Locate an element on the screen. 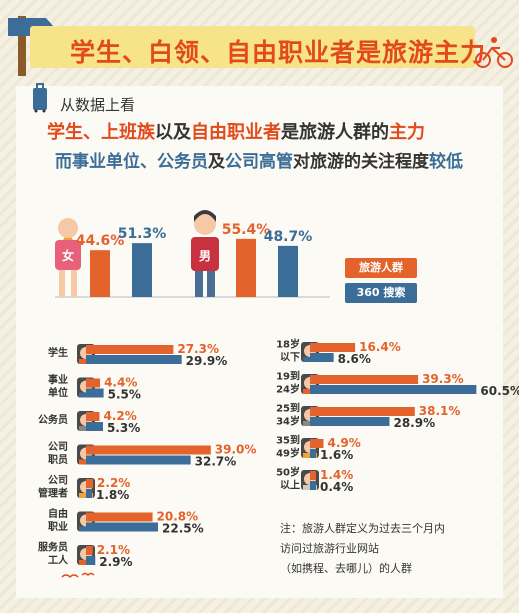 The image size is (519, 613). headline-segment: 对旅游的关注程度 is located at coordinates (361, 162).